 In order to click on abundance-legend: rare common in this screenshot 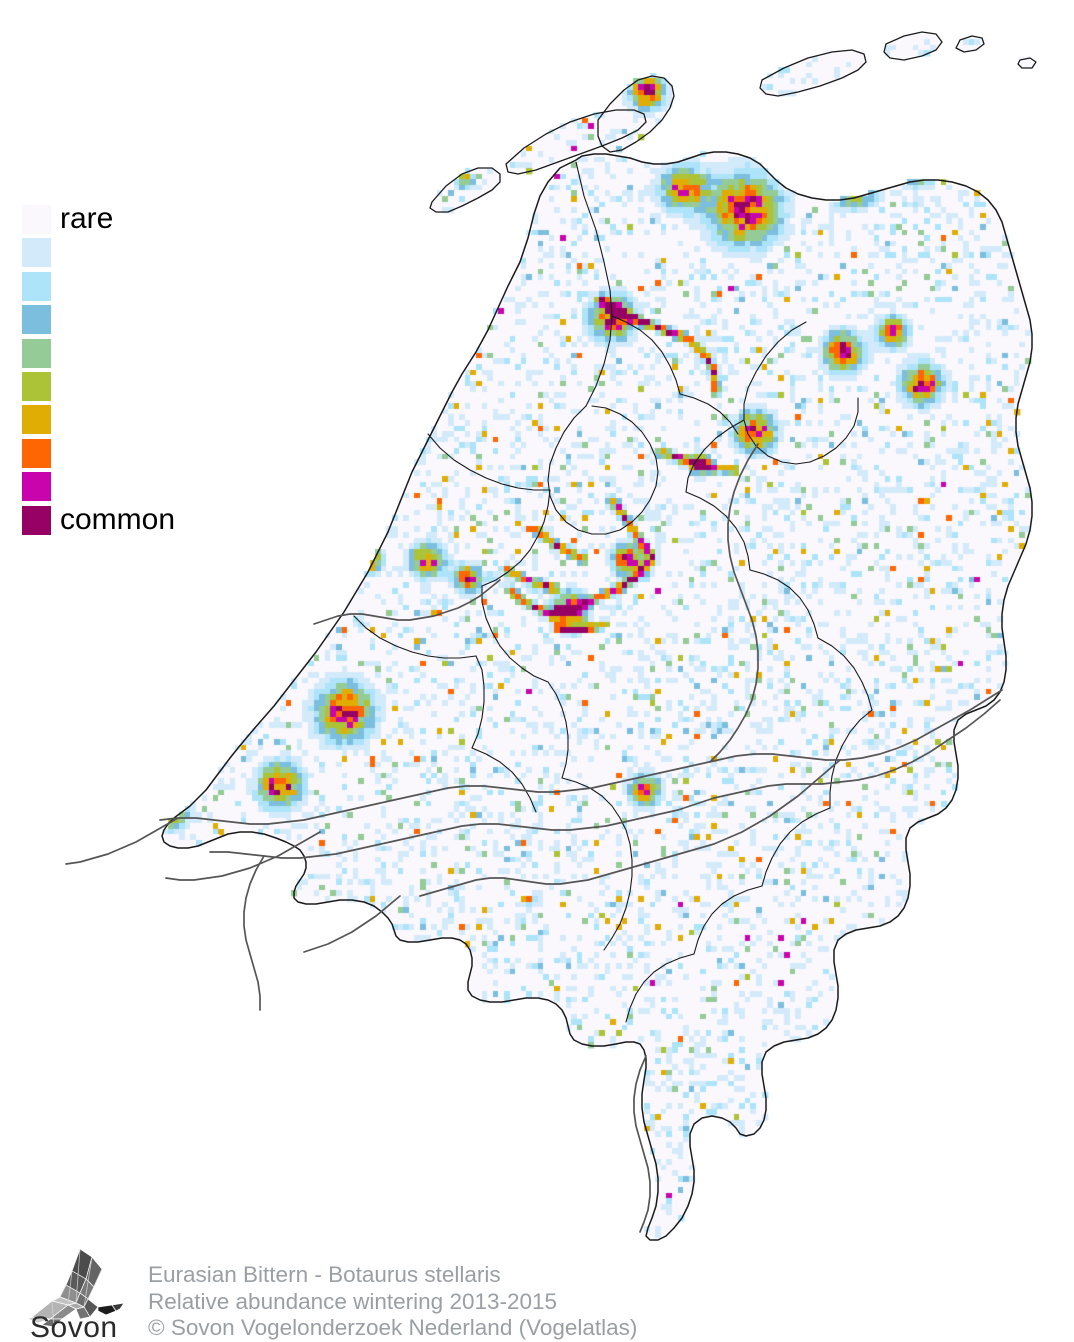, I will do `click(132, 370)`.